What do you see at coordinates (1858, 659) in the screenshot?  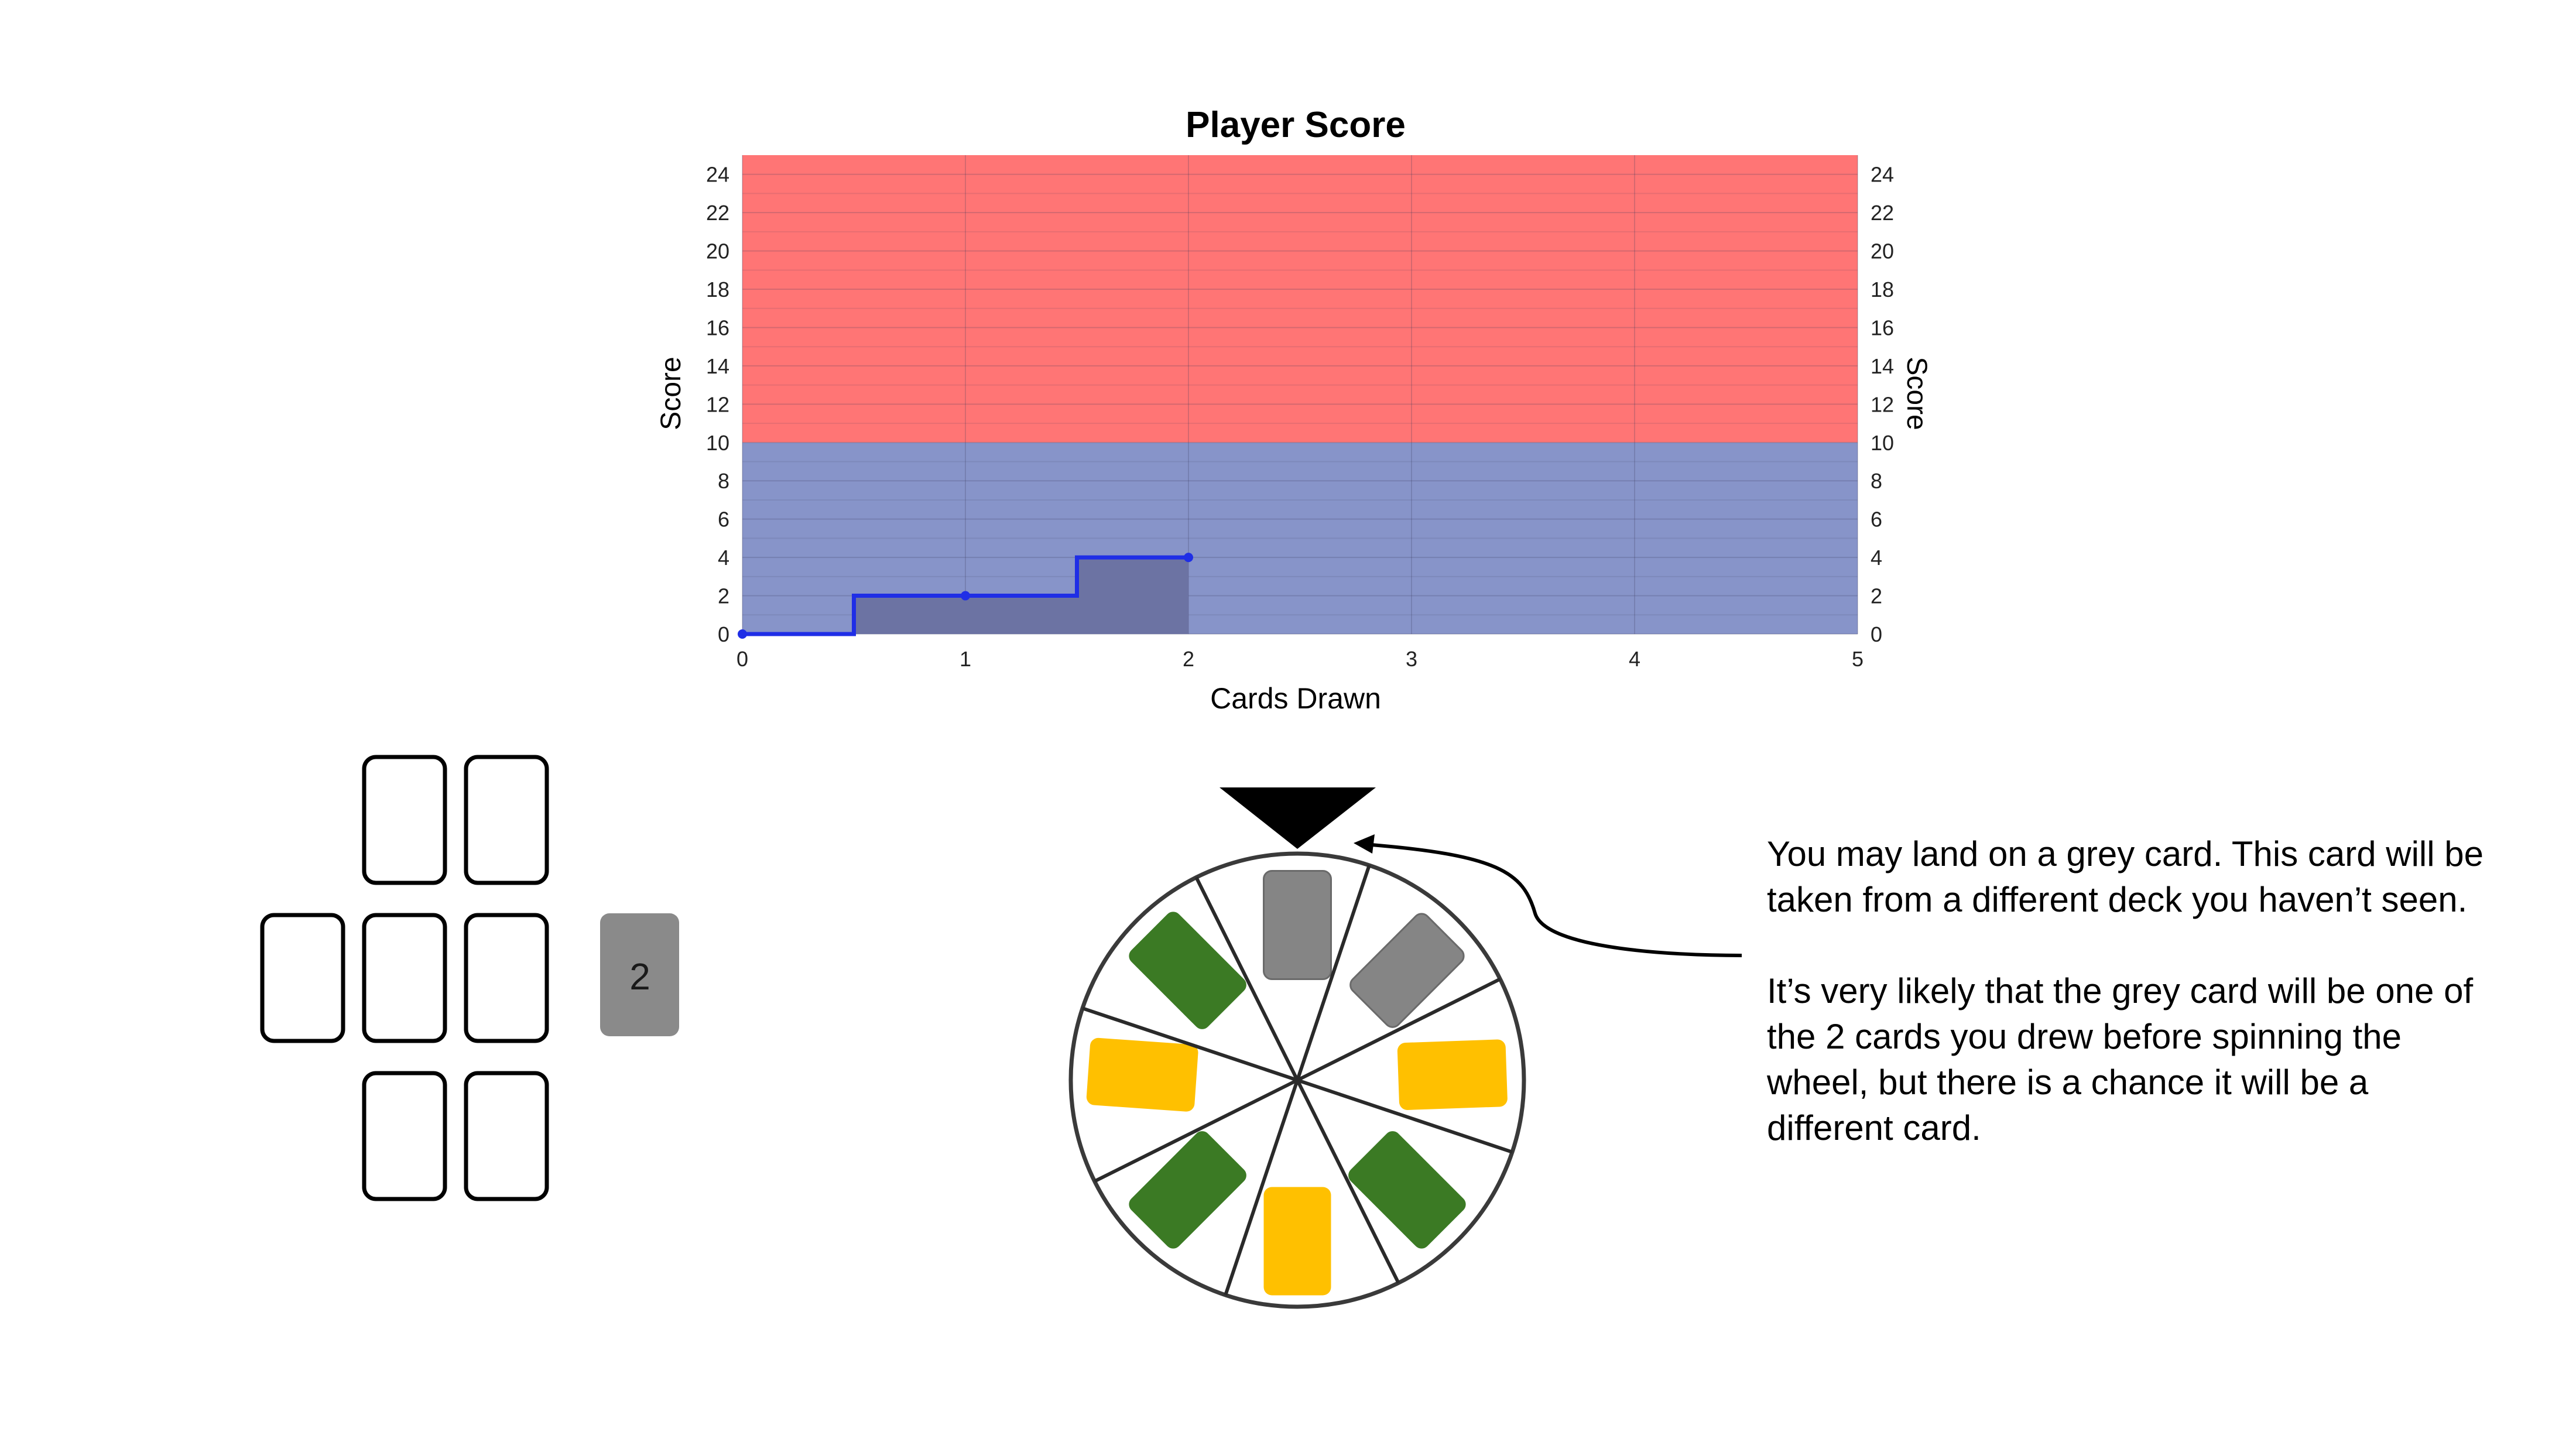 I see `x-tick-label: 5` at bounding box center [1858, 659].